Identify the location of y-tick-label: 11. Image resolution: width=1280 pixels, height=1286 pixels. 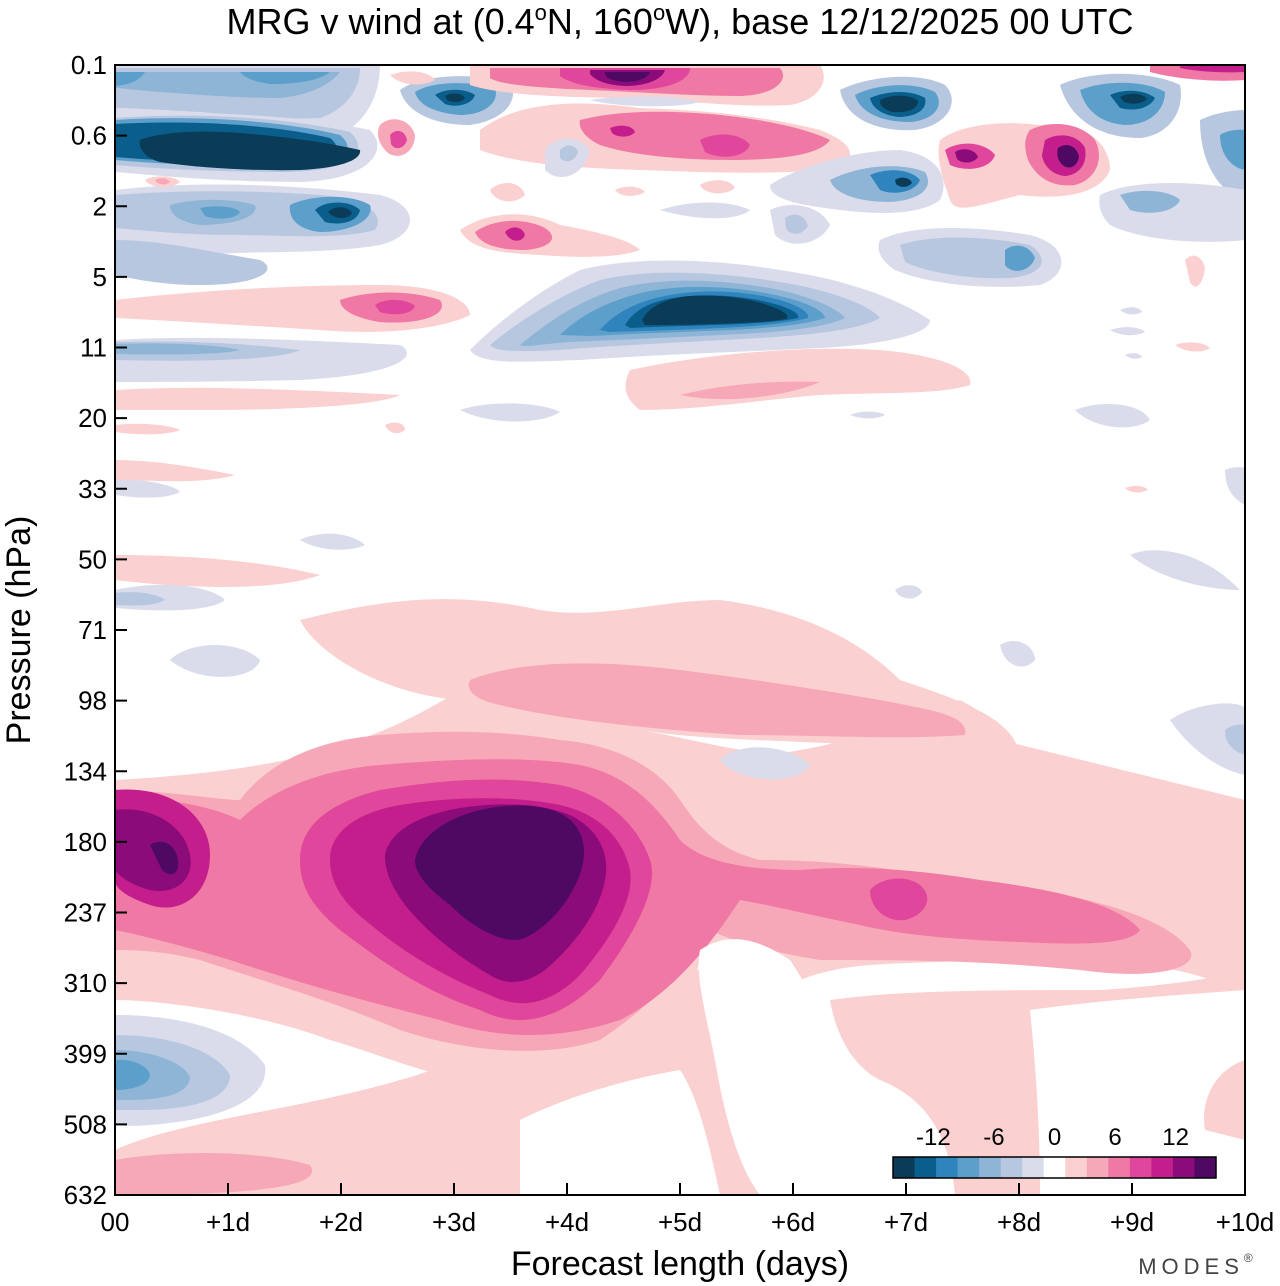
(93, 348).